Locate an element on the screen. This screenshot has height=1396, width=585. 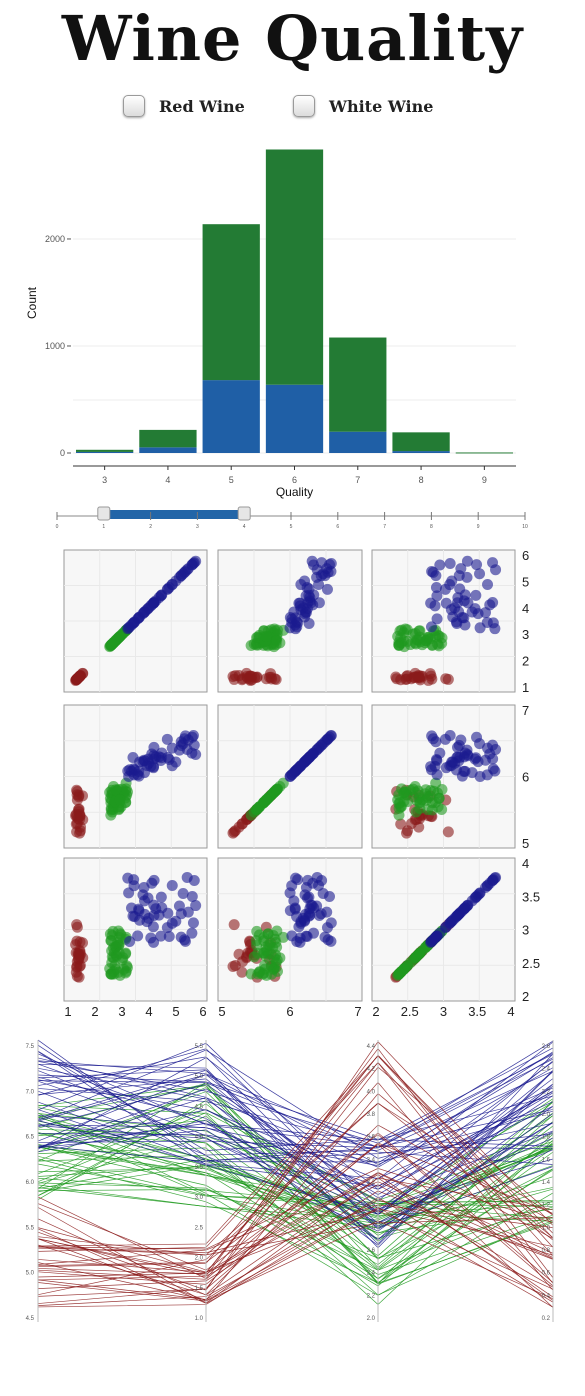
pc-tick-label: 7.5 is located at coordinates (30, 1047).